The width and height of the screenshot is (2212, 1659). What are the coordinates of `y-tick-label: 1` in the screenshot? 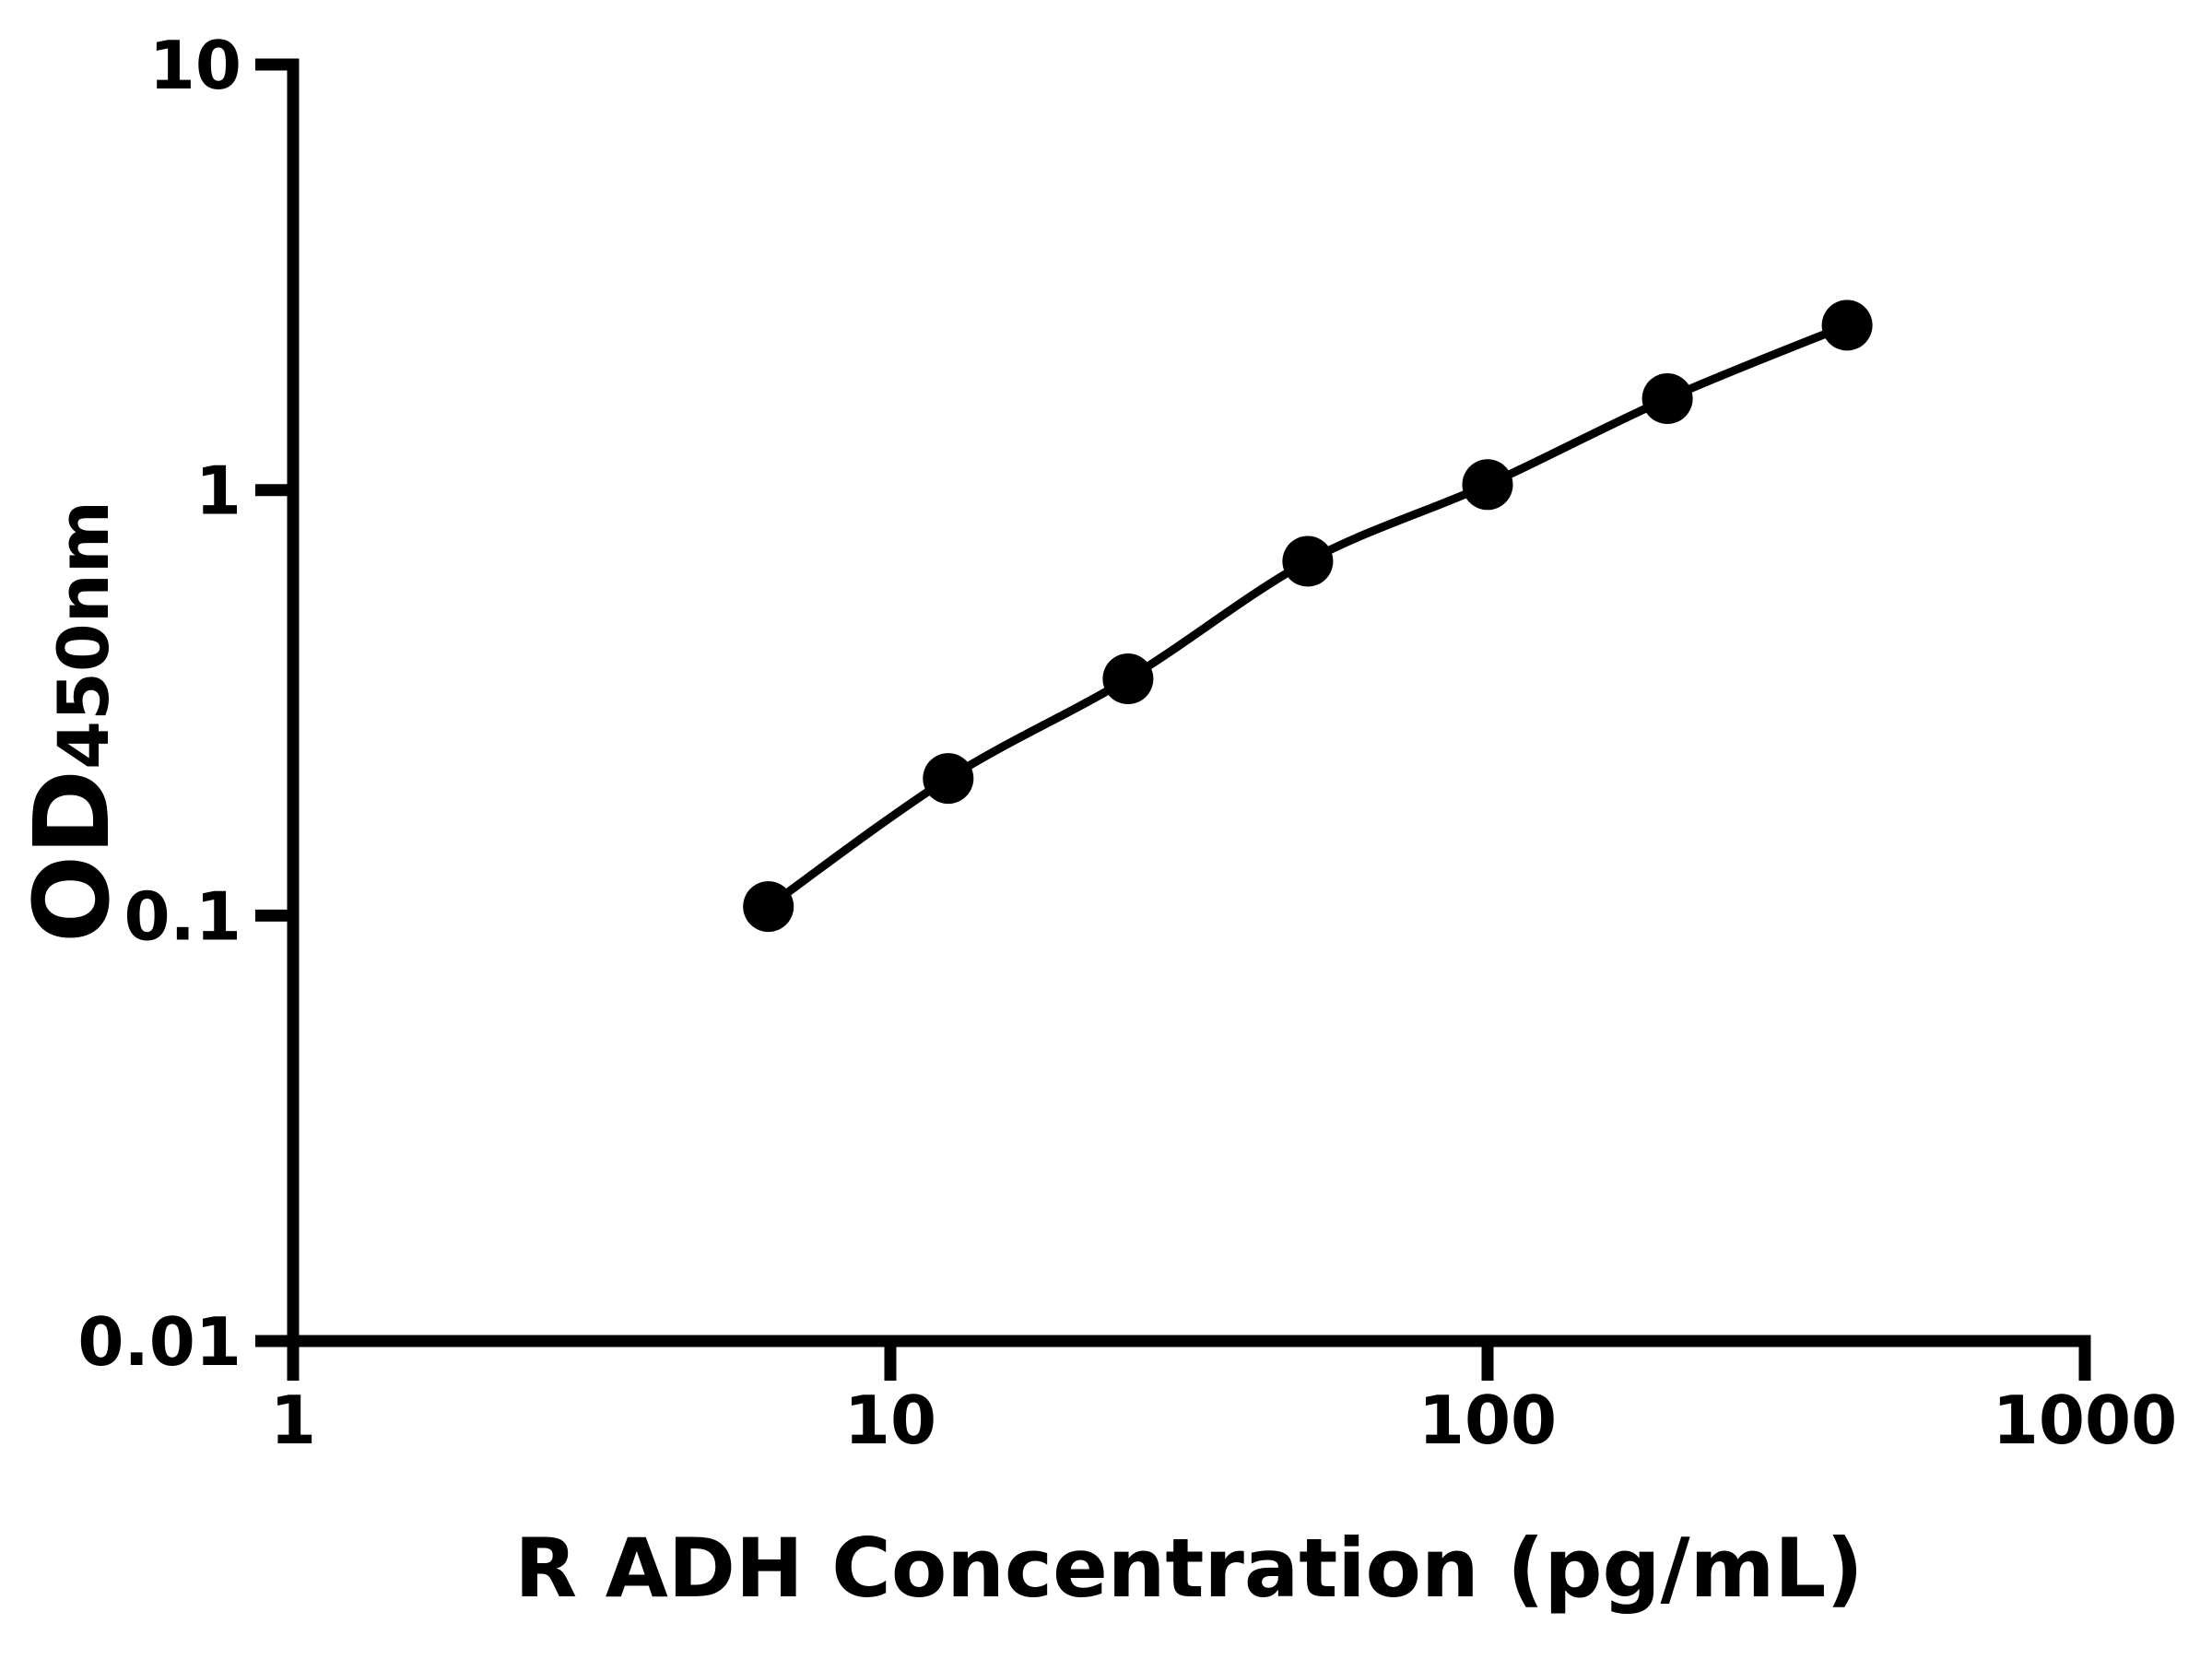 It's located at (218, 491).